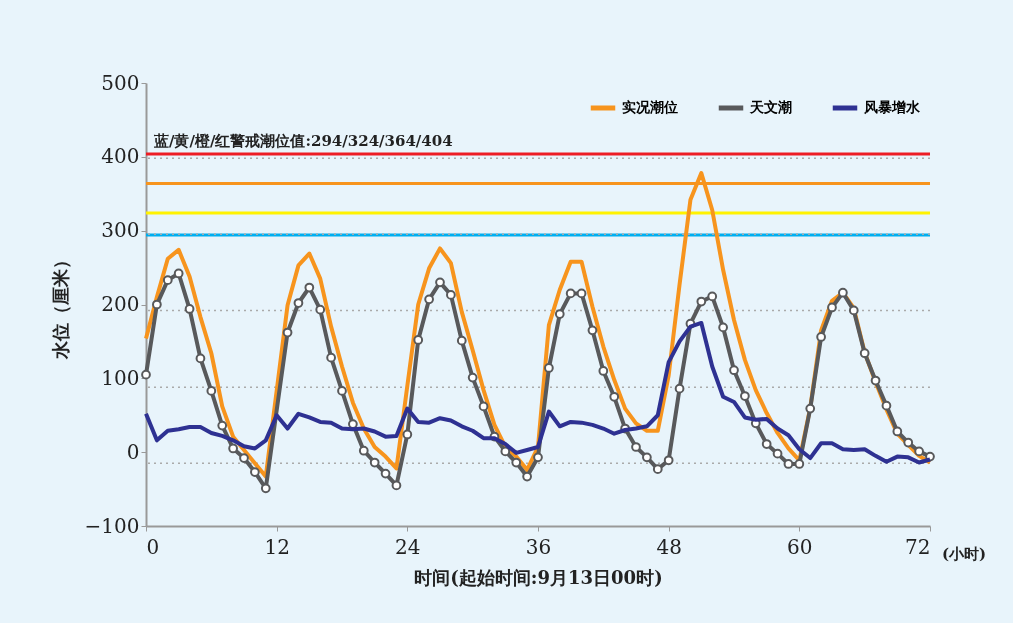 This screenshot has width=1013, height=623. I want to click on legend-label: 天文潮, so click(770, 107).